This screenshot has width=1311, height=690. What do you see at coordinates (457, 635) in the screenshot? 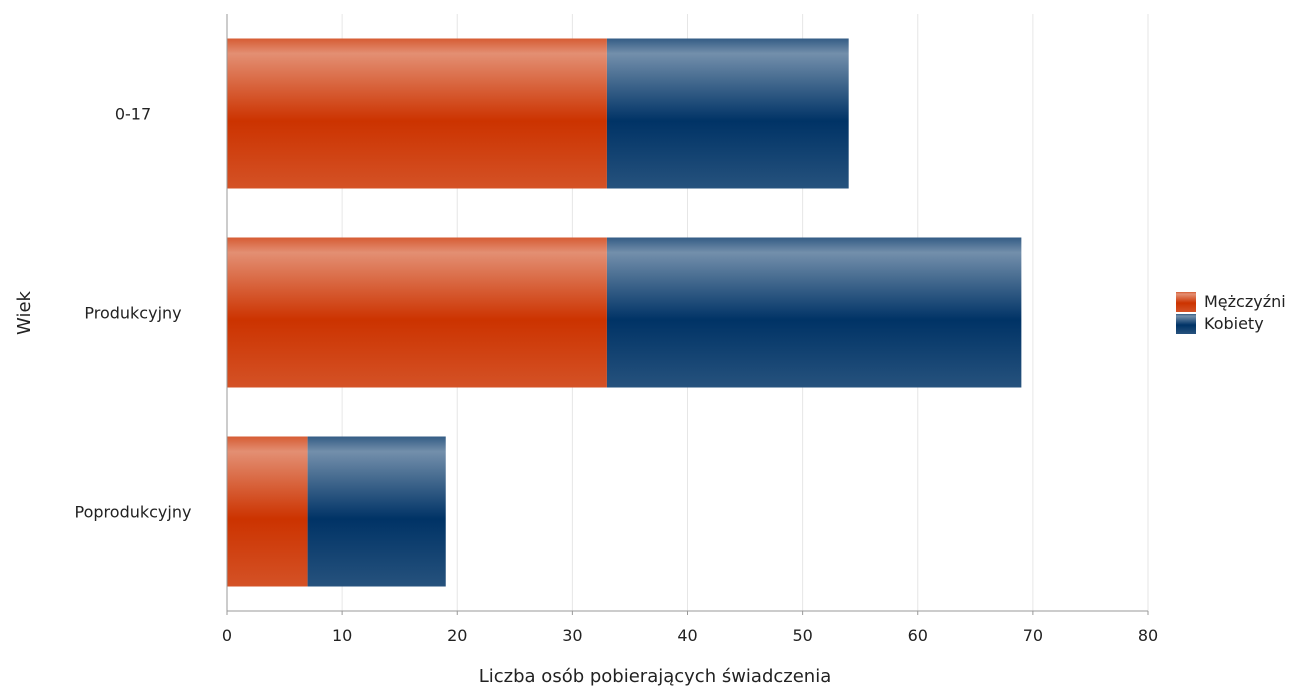
I see `x-tick-label: 20` at bounding box center [457, 635].